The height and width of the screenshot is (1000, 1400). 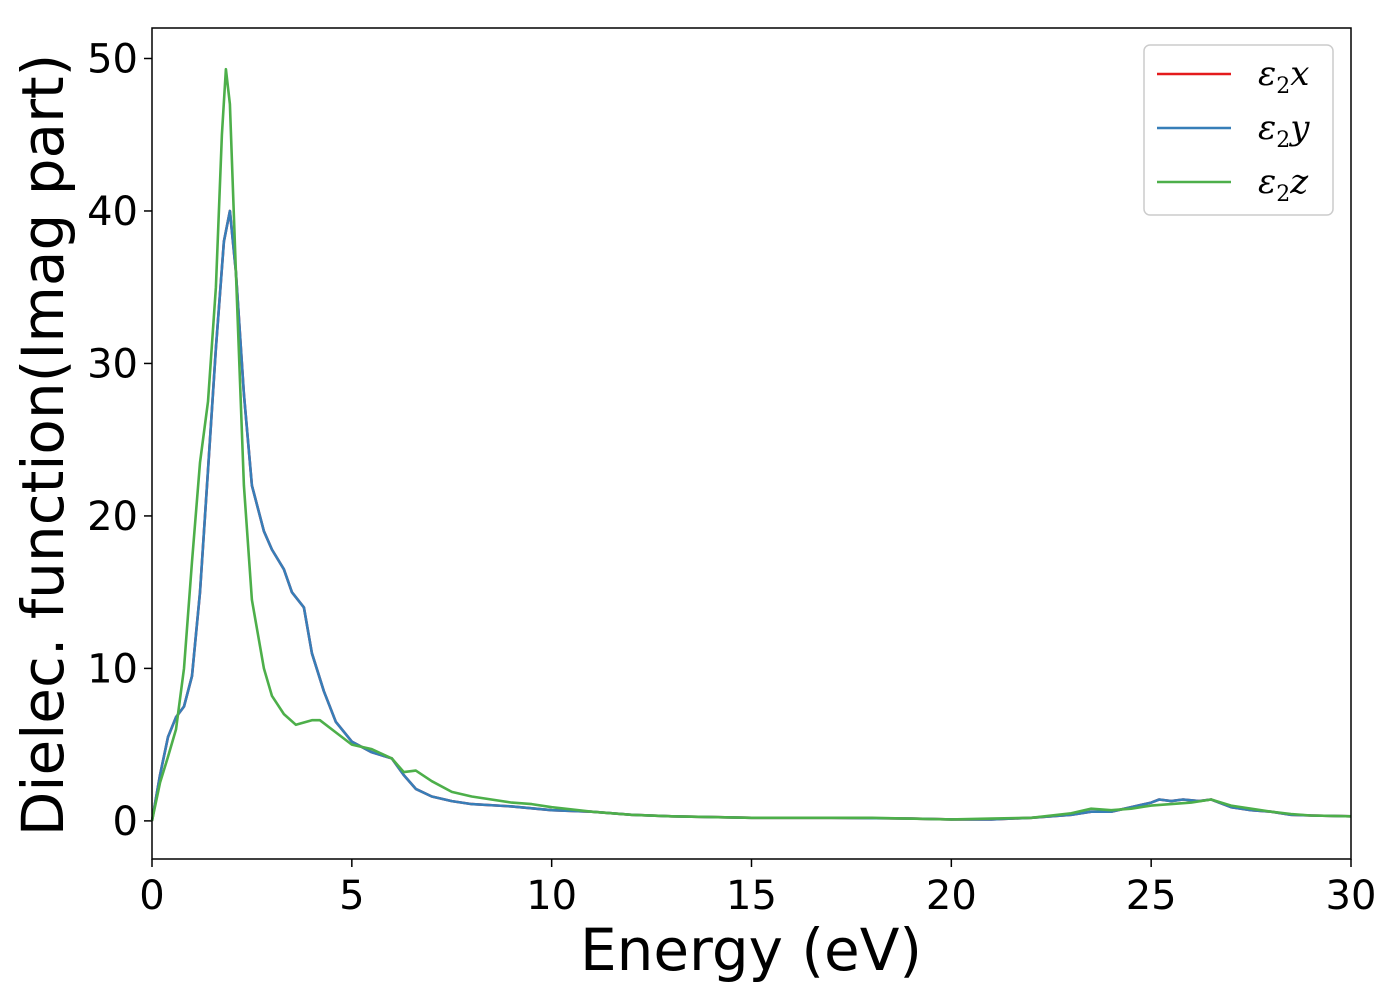 I want to click on x-tick-label-2: 10, so click(x=551, y=896).